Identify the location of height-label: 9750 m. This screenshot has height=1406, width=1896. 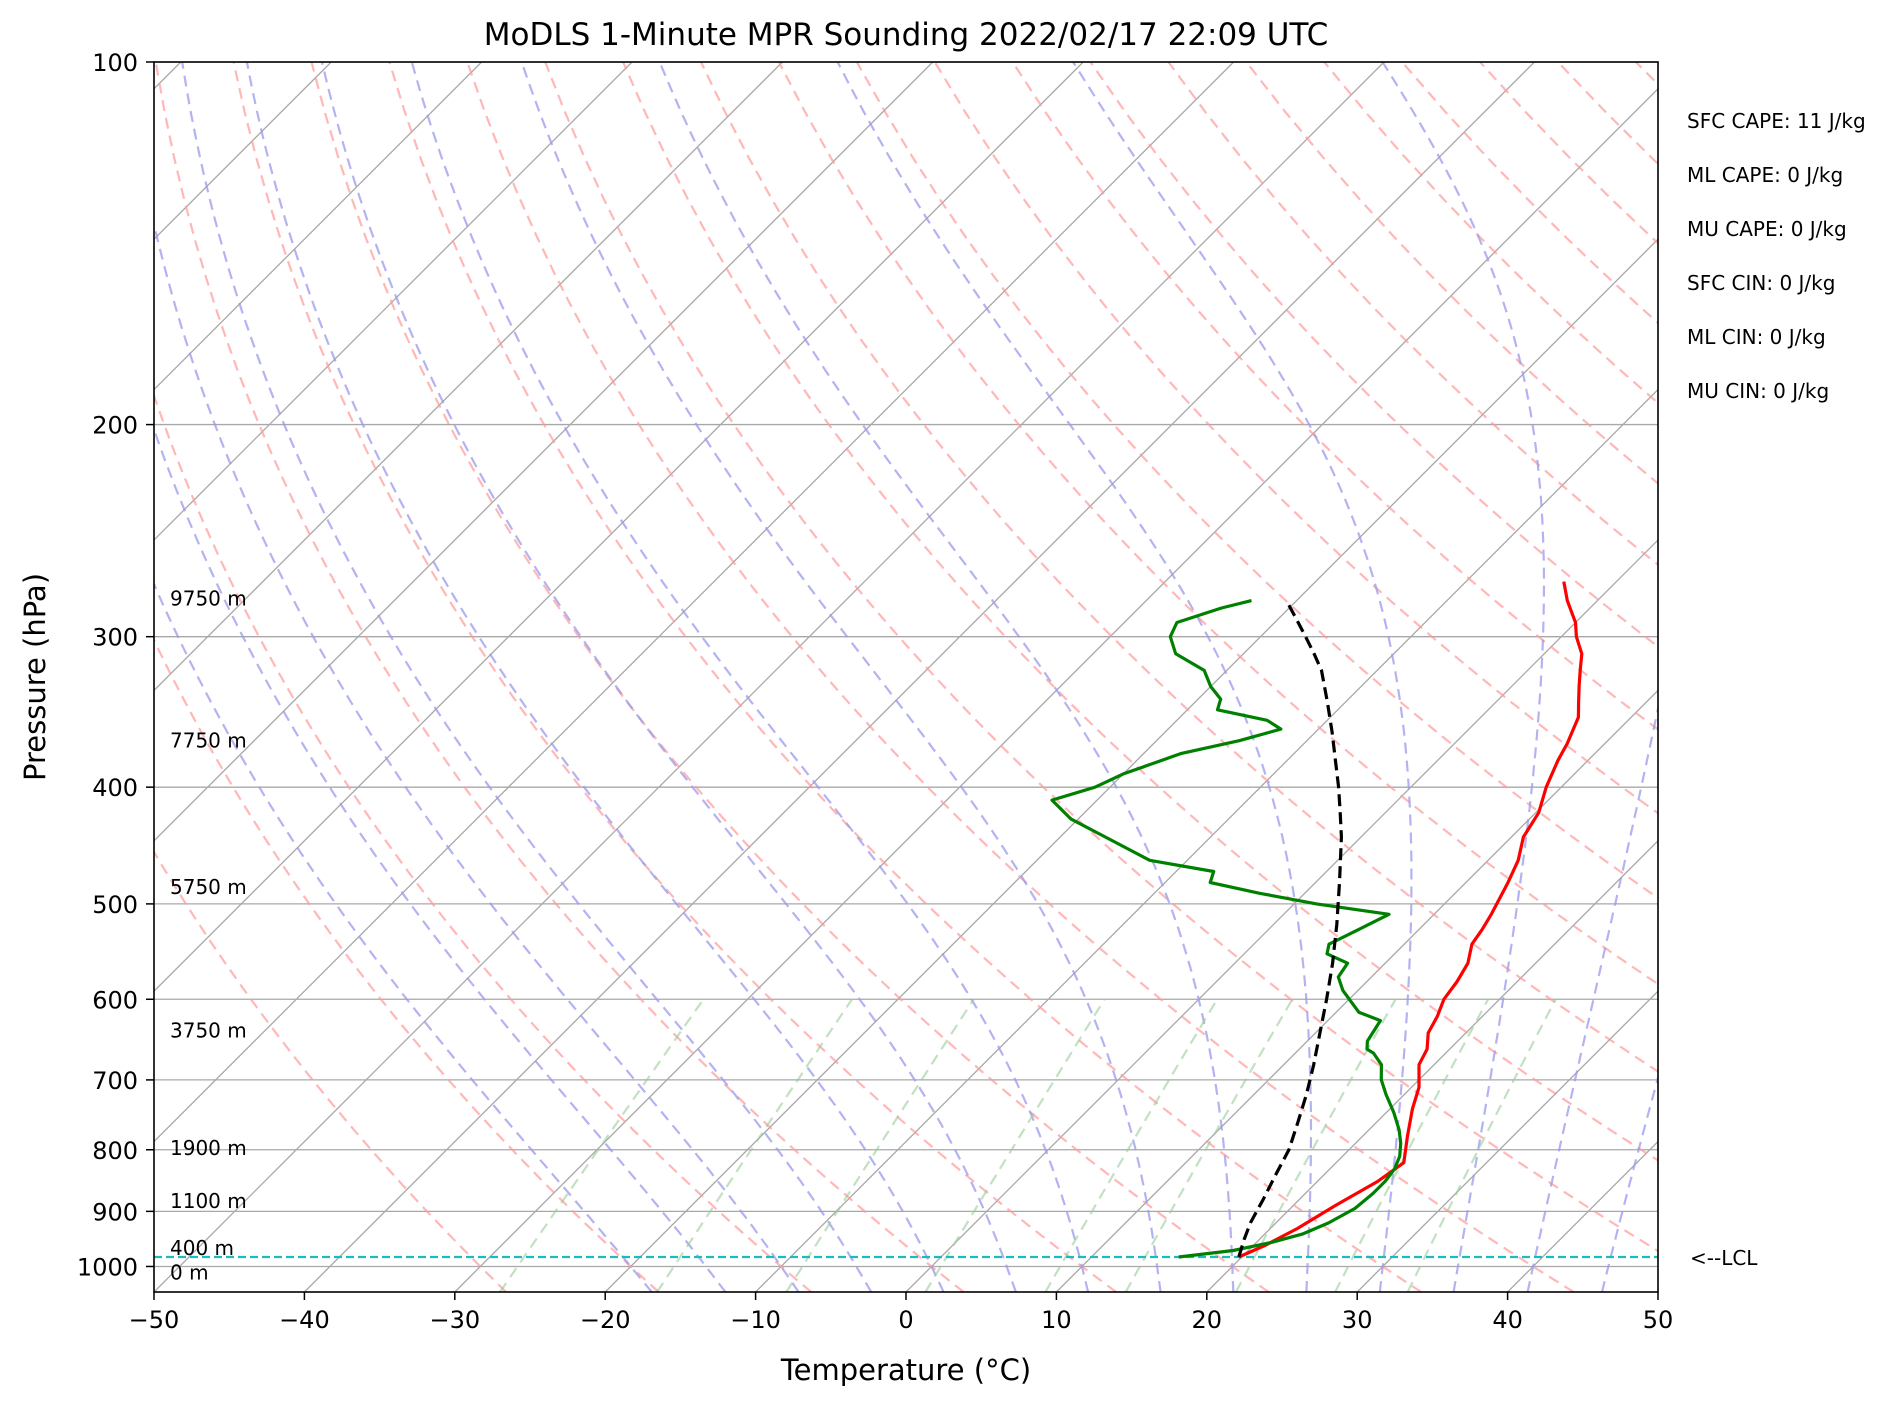
(208, 599).